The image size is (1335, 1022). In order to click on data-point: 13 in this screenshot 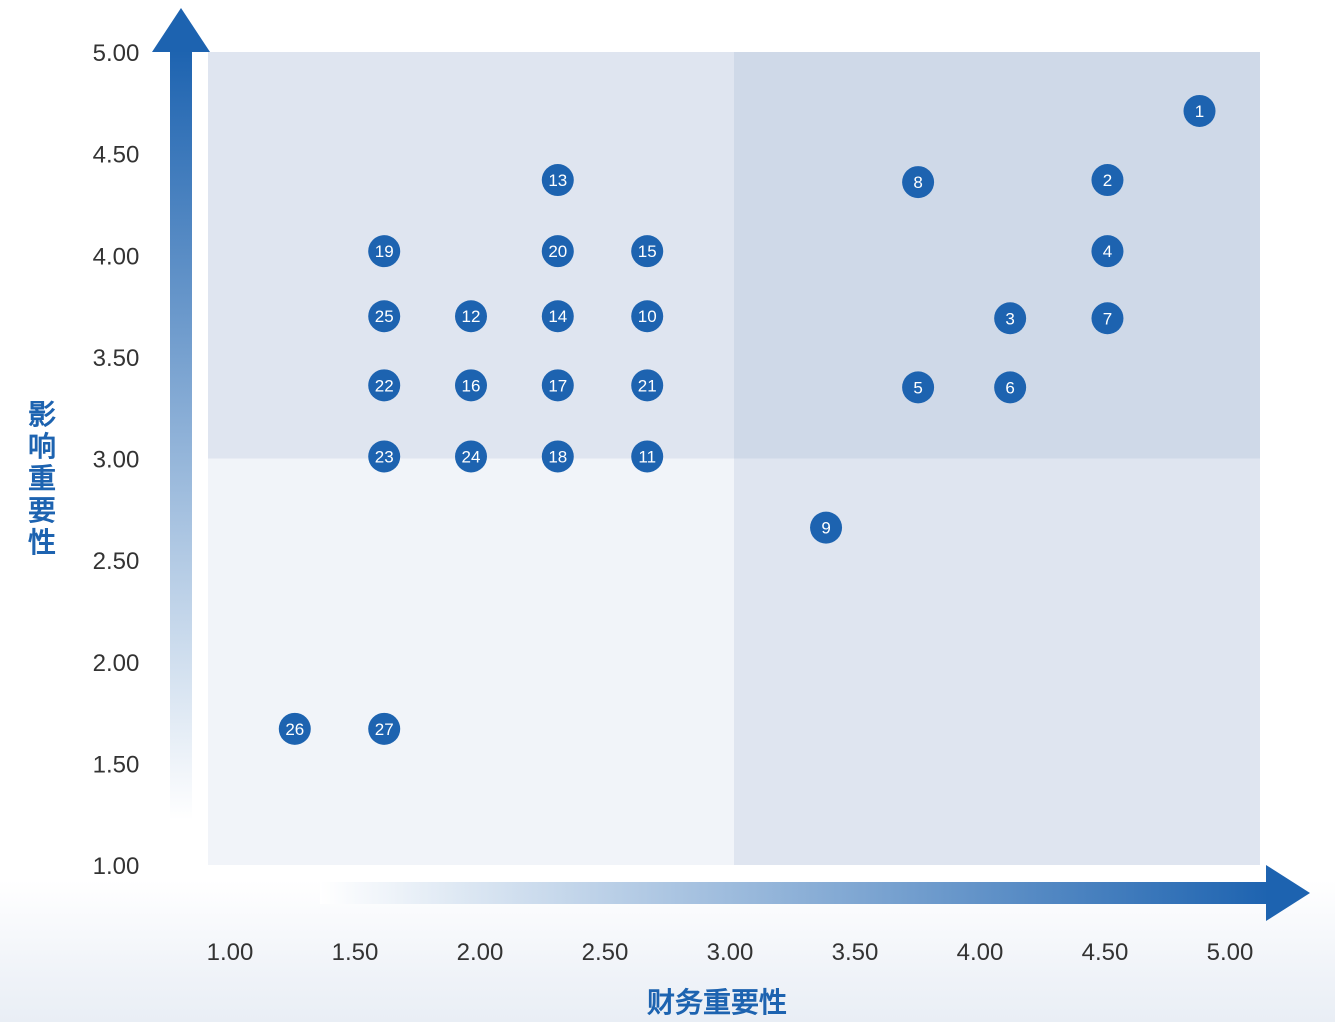, I will do `click(557, 180)`.